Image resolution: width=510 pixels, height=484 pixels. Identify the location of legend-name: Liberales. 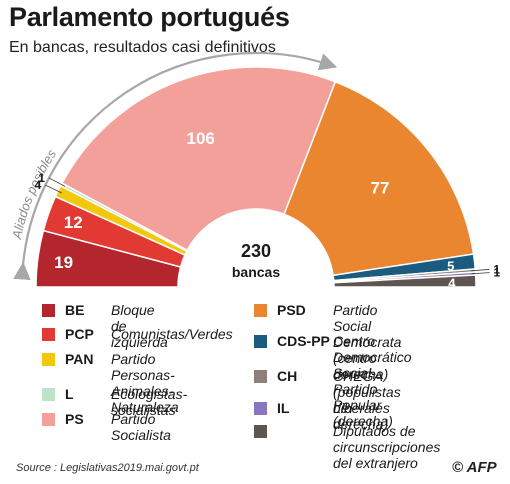
(361, 408).